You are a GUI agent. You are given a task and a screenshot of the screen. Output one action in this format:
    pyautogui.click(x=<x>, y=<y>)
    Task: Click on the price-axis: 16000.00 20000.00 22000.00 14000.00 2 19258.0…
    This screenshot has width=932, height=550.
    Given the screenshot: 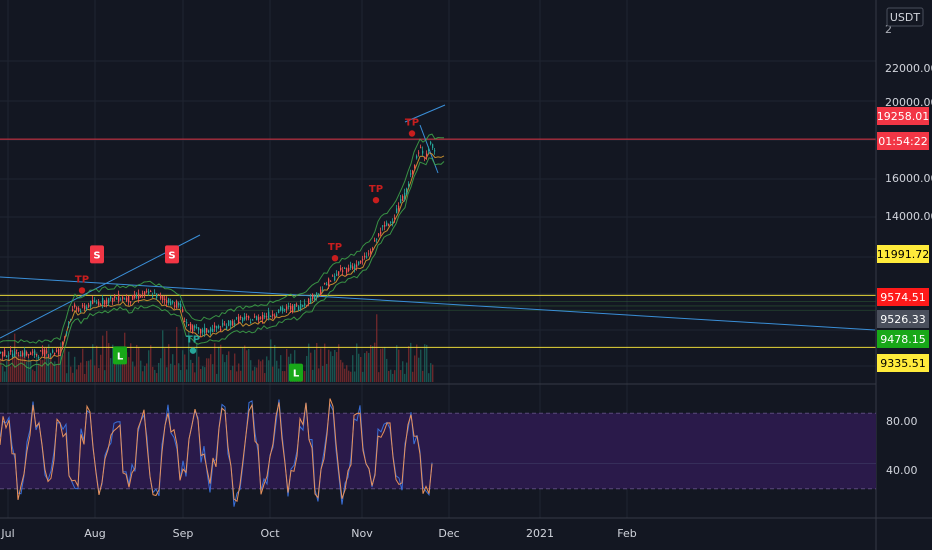 What is the action you would take?
    pyautogui.click(x=904, y=197)
    